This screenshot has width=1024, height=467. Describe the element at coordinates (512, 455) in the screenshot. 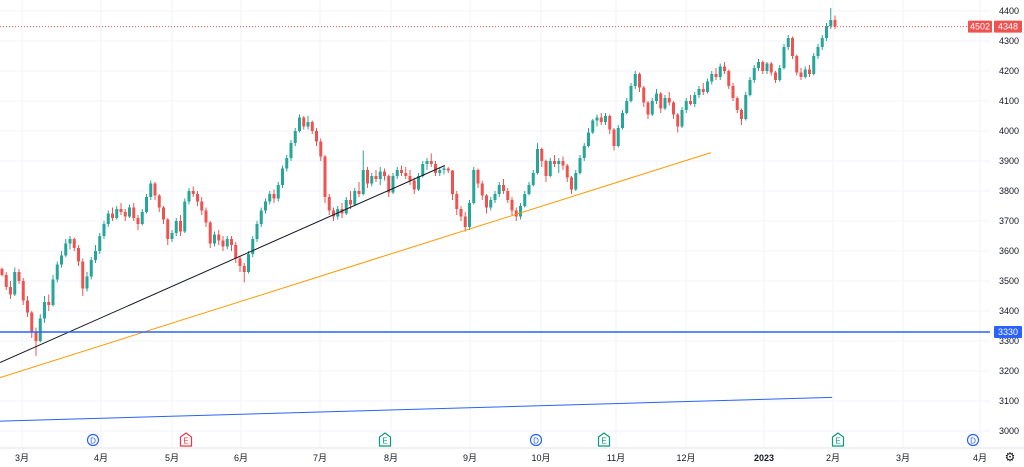

I see `x-axis: 3月 4月 5月 6月 7月 8月 9月 10月 11月 12月 2023 2月 3月 4月` at that location.